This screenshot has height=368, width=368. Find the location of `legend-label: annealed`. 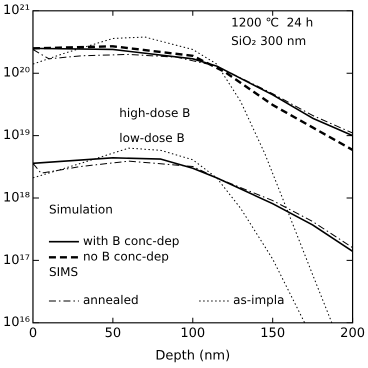

legend-label: annealed is located at coordinates (110, 300).